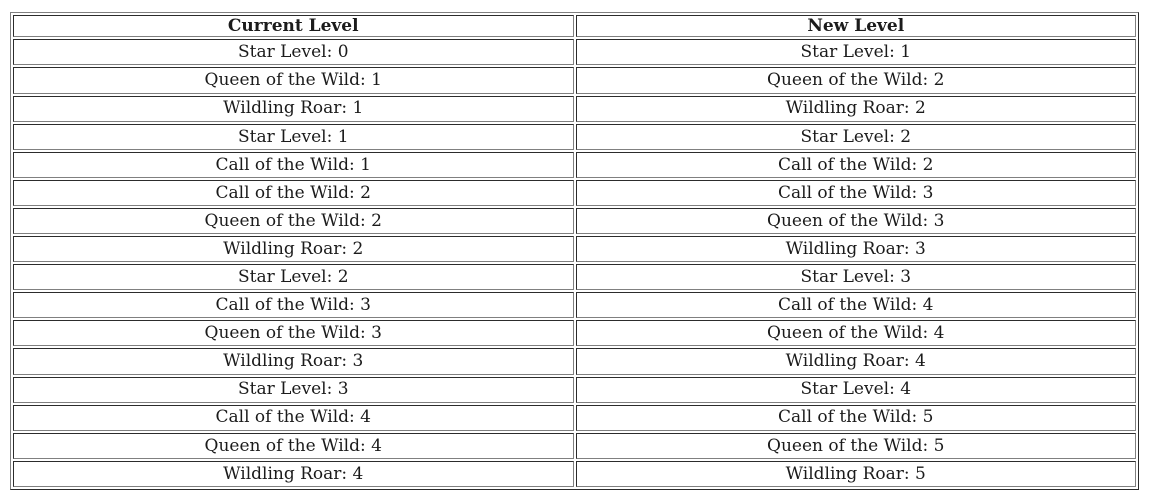 The image size is (1149, 500). I want to click on table-row: Call of the Wild: 1 Call of the Wild: 2, so click(574, 164).